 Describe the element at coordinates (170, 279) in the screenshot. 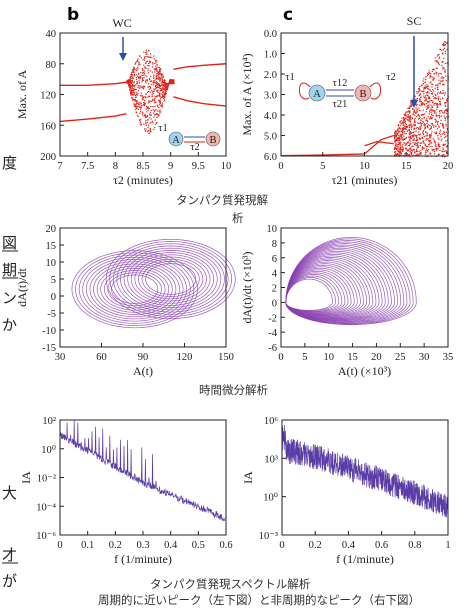

I see `trajectory-loop` at that location.